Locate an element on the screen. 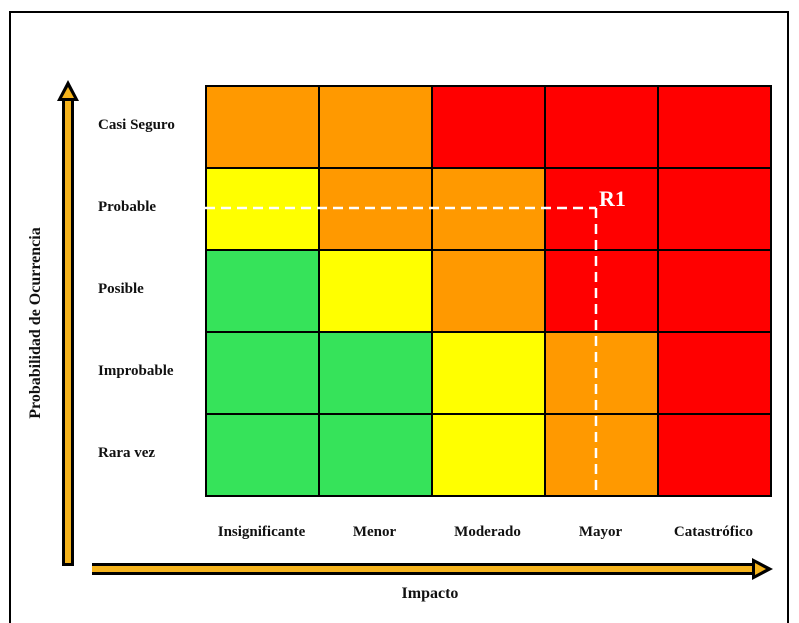 This screenshot has width=799, height=623. impact-tick-label: Insignificante is located at coordinates (261, 532).